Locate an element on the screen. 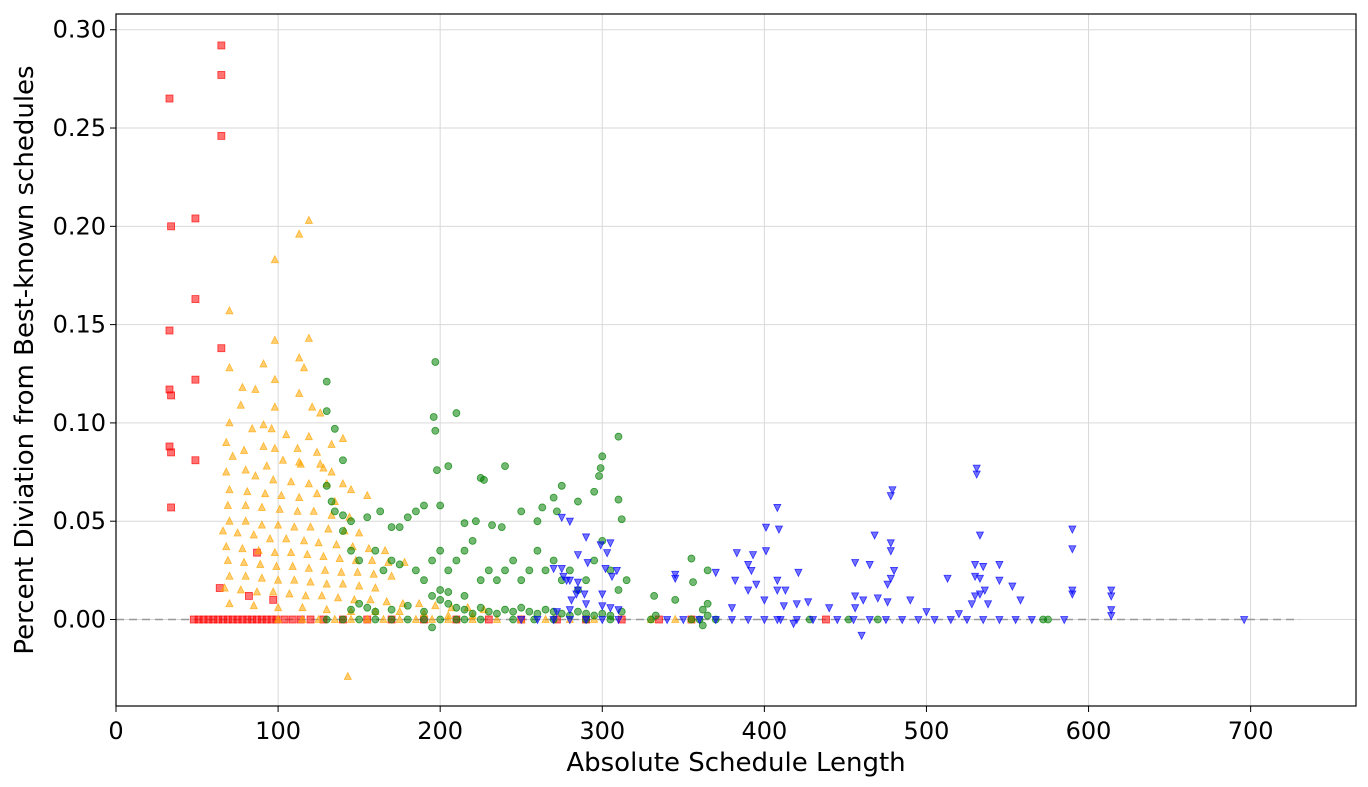  y-tick-label: 0.10 is located at coordinates (79, 423).